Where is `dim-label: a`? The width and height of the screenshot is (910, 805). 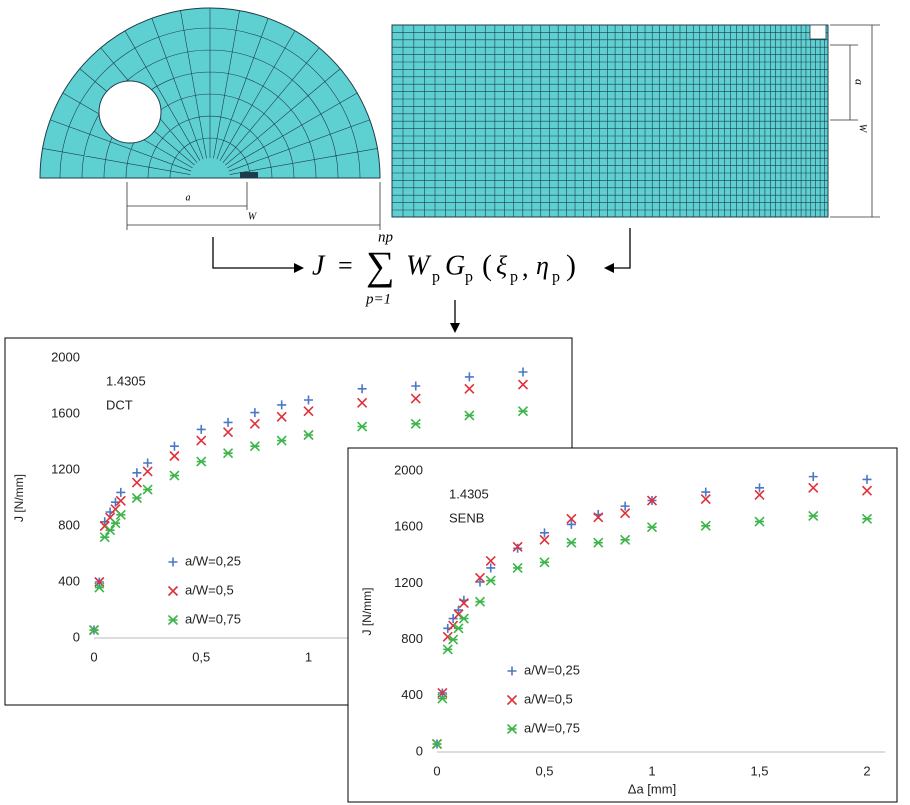 dim-label: a is located at coordinates (859, 82).